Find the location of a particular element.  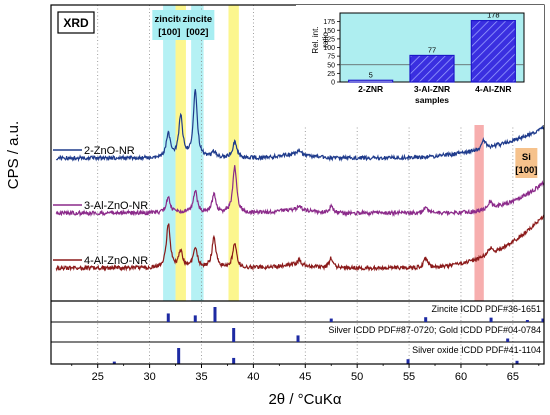

inset-bar-value: 5 is located at coordinates (371, 74).